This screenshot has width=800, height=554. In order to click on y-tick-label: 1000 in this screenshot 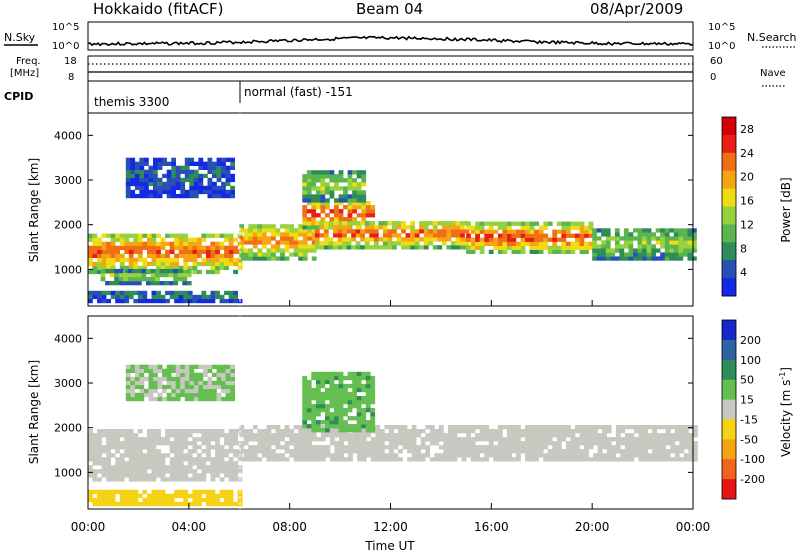, I will do `click(68, 472)`.